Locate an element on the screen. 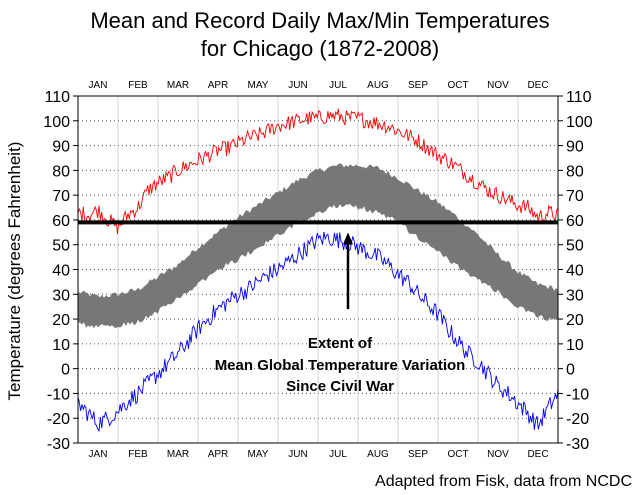 Image resolution: width=640 pixels, height=495 pixels. month-label-bottom: DEC is located at coordinates (537, 454).